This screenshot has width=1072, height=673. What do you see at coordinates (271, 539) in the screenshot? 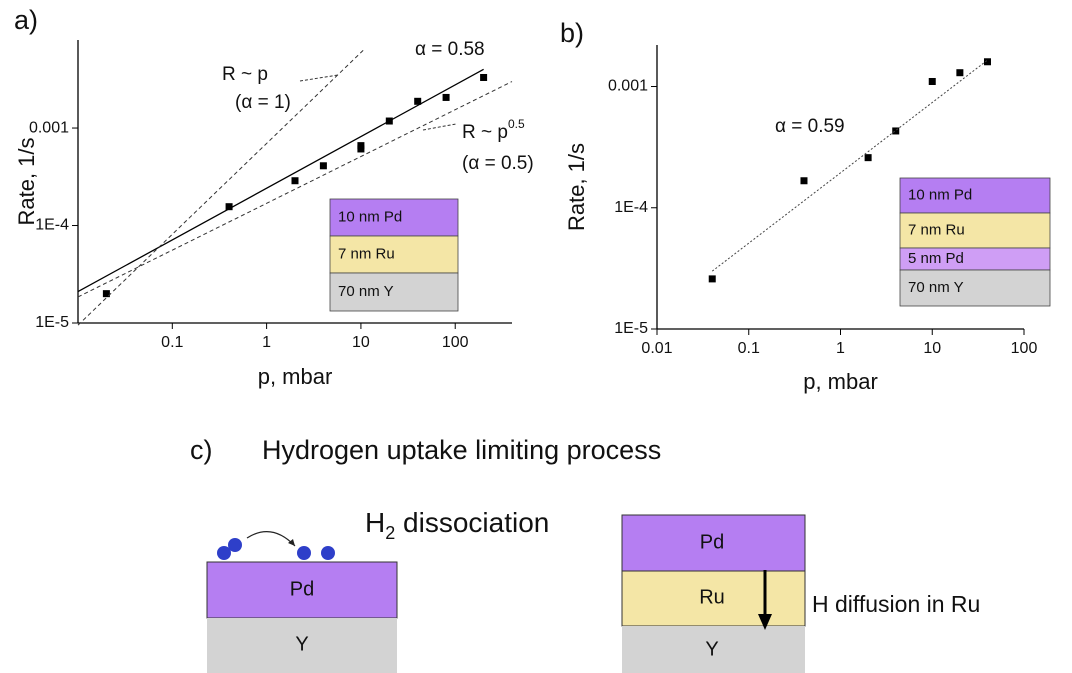
I see `hop-arrow` at bounding box center [271, 539].